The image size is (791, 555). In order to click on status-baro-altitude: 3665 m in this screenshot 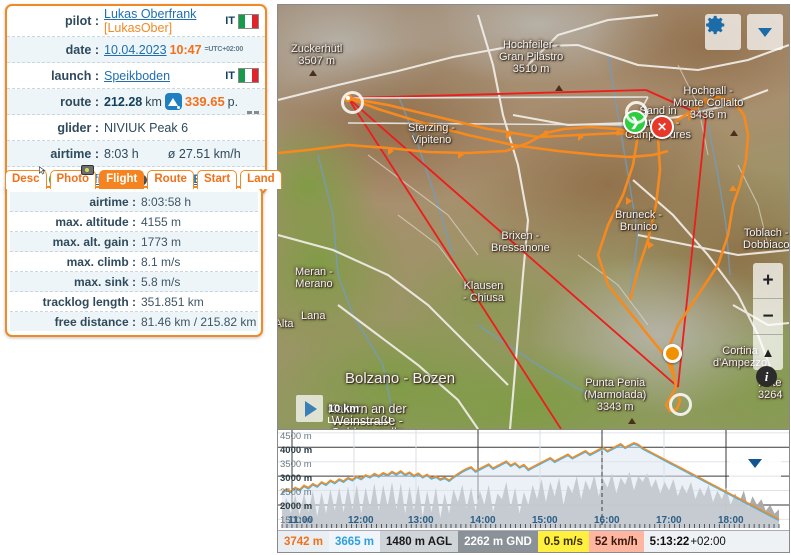, I will do `click(355, 541)`.